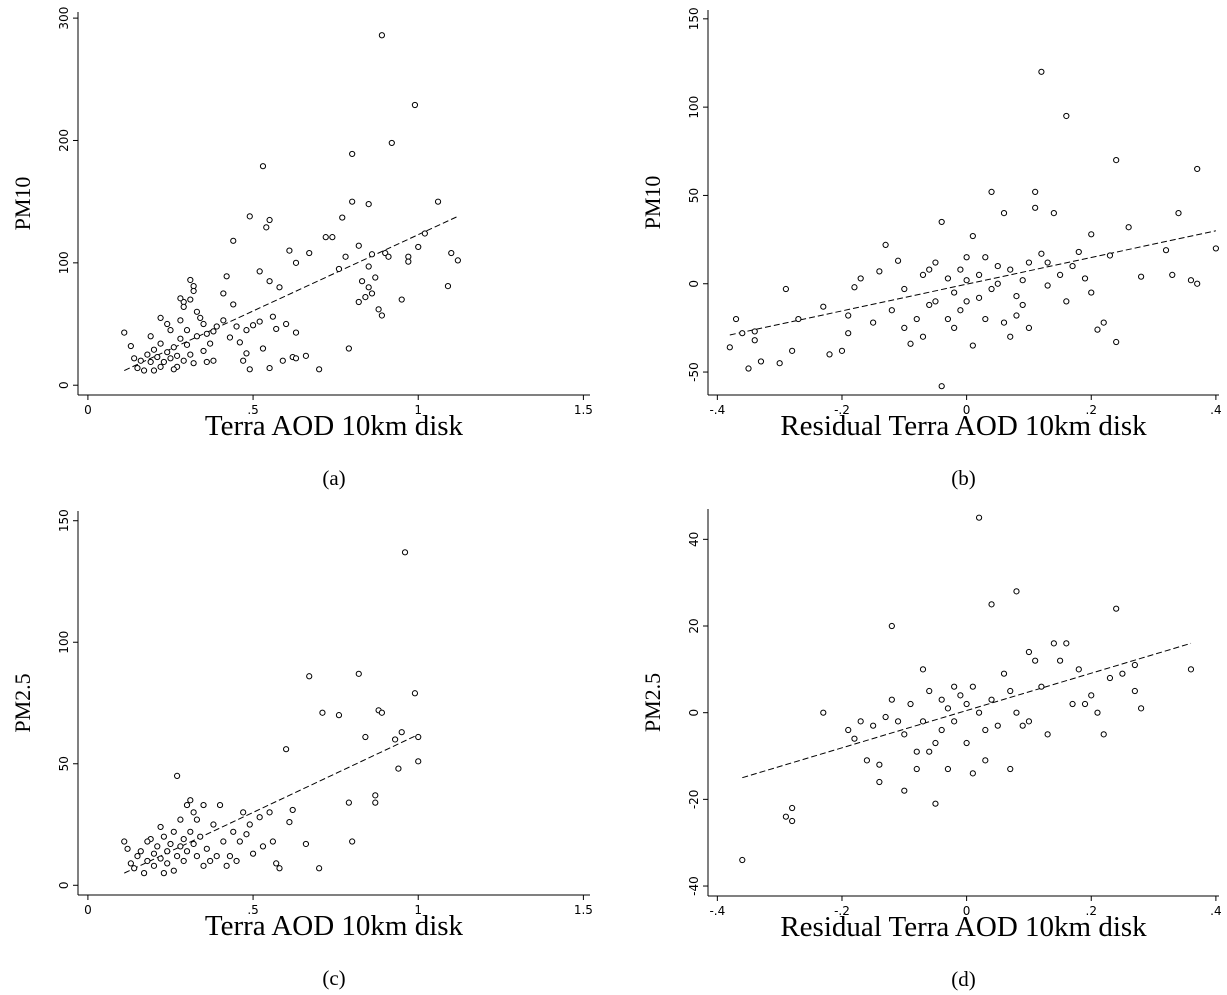 This screenshot has height=995, width=1227. I want to click on y-tick-label: 50, so click(64, 763).